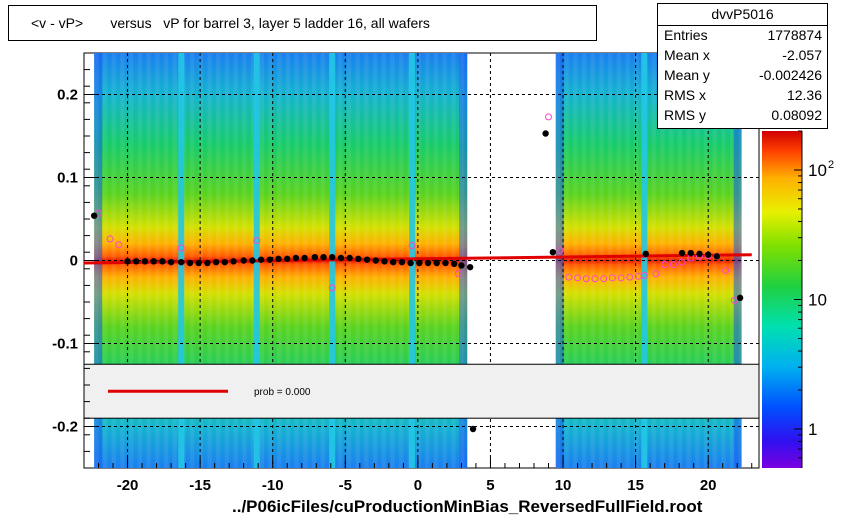  I want to click on y-tick-label: 0.1, so click(67, 178).